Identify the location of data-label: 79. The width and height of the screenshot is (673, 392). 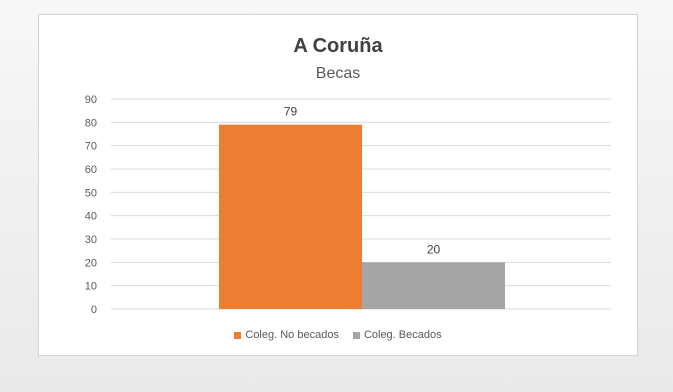
(291, 112).